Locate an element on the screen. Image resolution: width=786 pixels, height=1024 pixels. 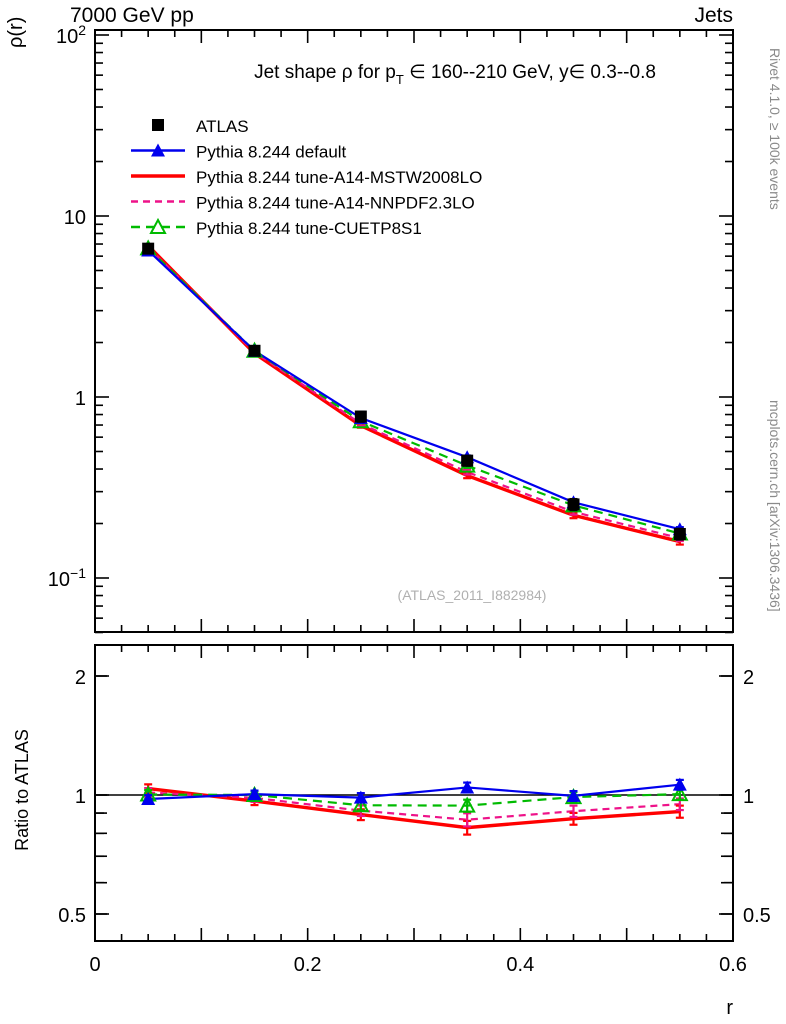
ratio-y-tick-label-right: 1 is located at coordinates (748, 797).